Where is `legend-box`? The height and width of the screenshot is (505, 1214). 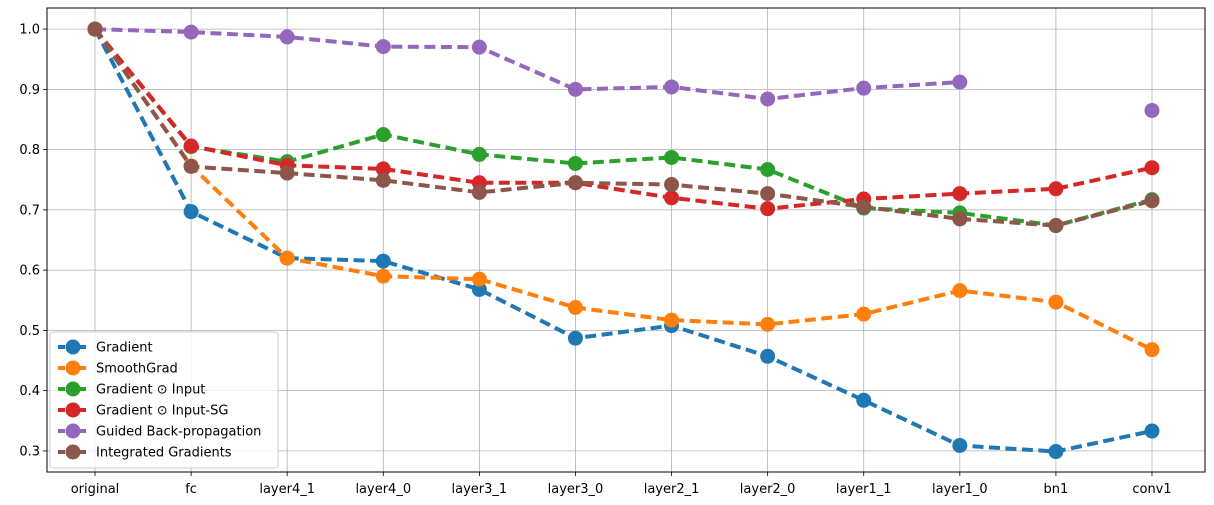 legend-box is located at coordinates (164, 400).